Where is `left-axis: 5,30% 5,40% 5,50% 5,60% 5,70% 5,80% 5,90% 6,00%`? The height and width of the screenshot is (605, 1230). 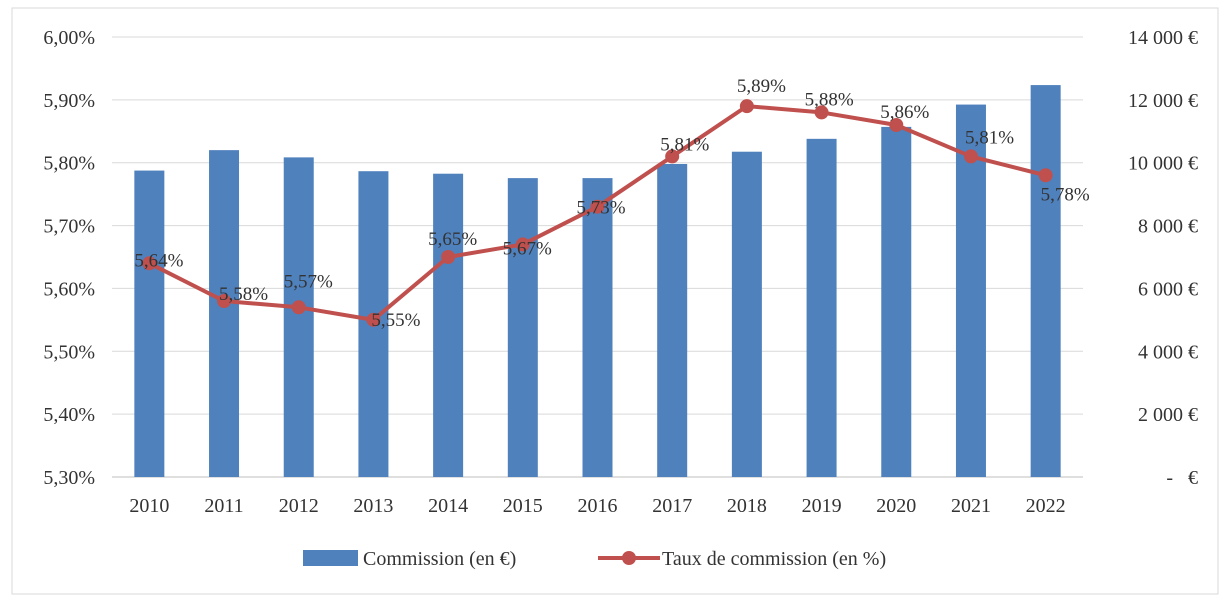 left-axis: 5,30% 5,40% 5,50% 5,60% 5,70% 5,80% 5,90% 6,00% is located at coordinates (69, 258).